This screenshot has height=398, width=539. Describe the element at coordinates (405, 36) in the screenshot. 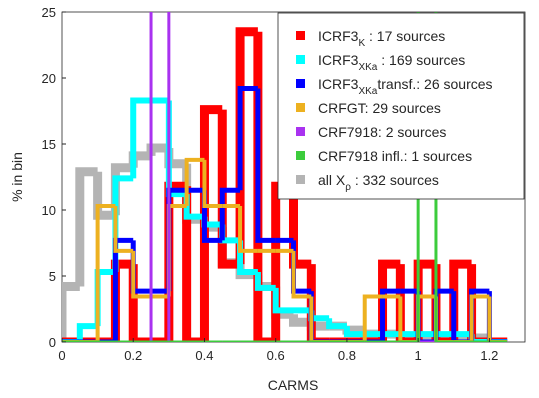

I see `legend-text-part: : 17 sources` at that location.